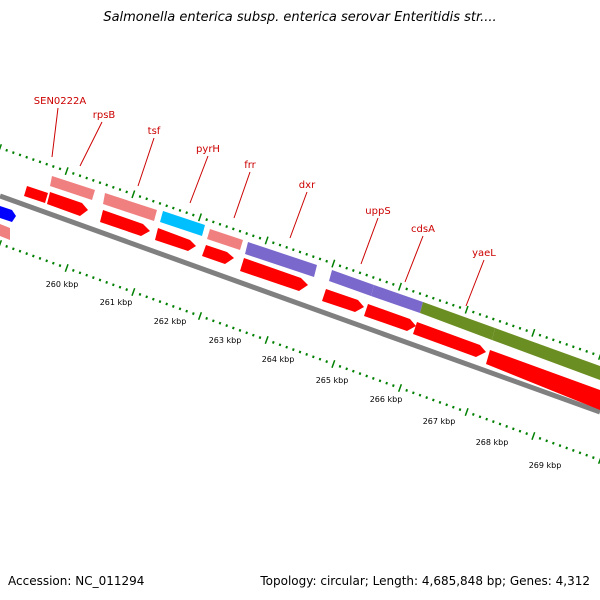 This screenshot has width=600, height=600. Describe the element at coordinates (225, 340) in the screenshot. I see `kbp-label: 263 kbp` at that location.